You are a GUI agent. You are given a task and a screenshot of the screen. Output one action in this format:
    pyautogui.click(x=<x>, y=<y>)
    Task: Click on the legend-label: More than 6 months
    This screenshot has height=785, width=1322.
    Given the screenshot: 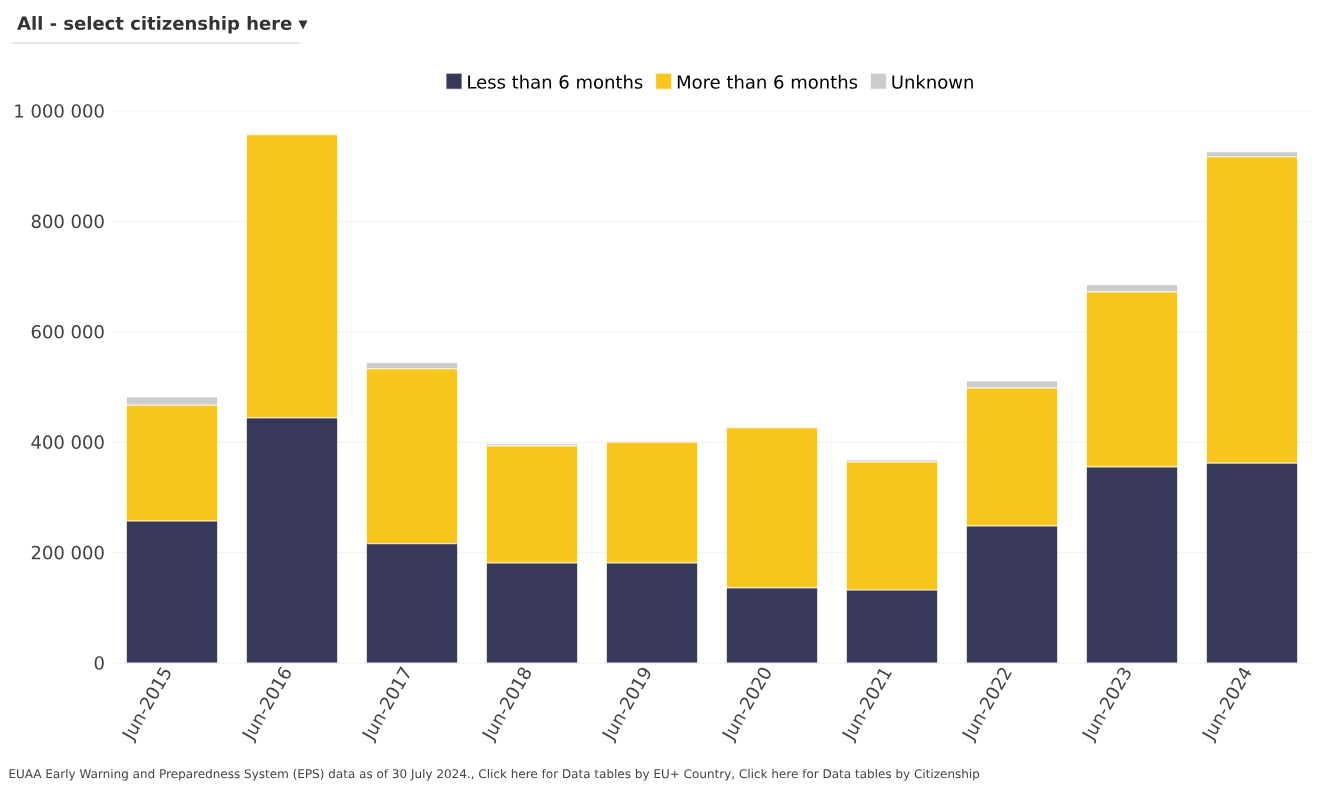 What is the action you would take?
    pyautogui.click(x=767, y=81)
    